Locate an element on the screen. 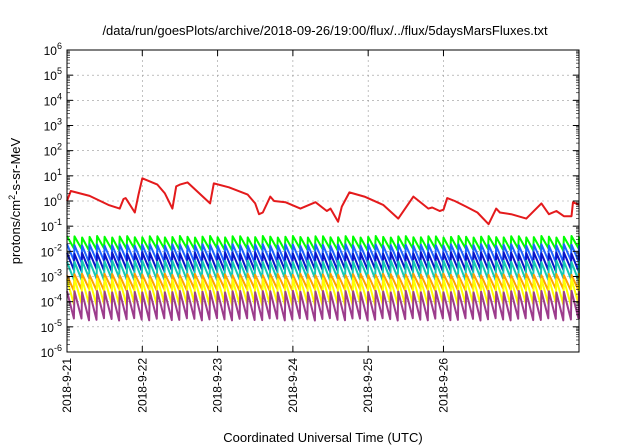  y-tick-exponent: -6 is located at coordinates (58, 348).